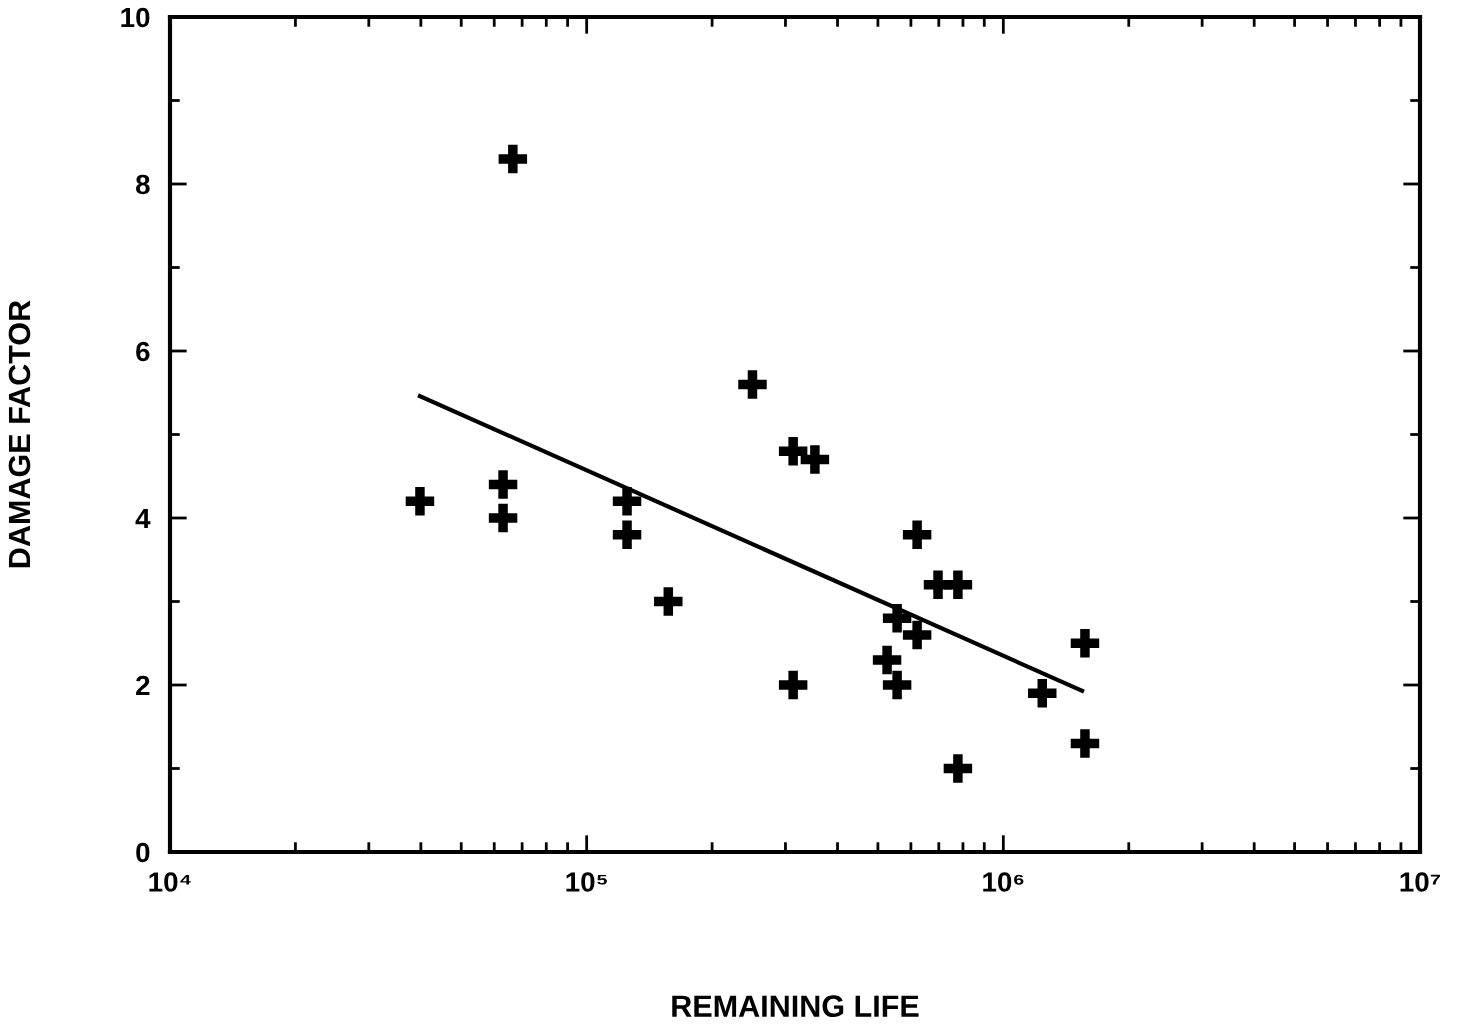 This screenshot has height=1024, width=1458. What do you see at coordinates (142, 184) in the screenshot?
I see `y-tick-label: 8` at bounding box center [142, 184].